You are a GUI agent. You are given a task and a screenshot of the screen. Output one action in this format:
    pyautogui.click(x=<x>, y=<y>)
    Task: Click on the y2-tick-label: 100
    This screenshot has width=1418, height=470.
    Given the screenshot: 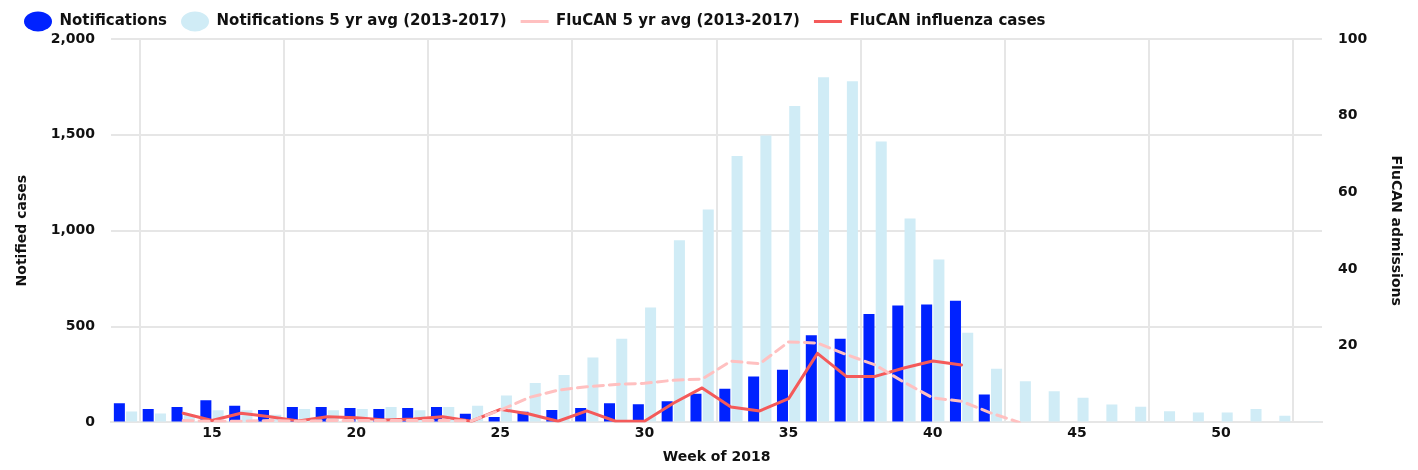 What is the action you would take?
    pyautogui.click(x=1352, y=37)
    